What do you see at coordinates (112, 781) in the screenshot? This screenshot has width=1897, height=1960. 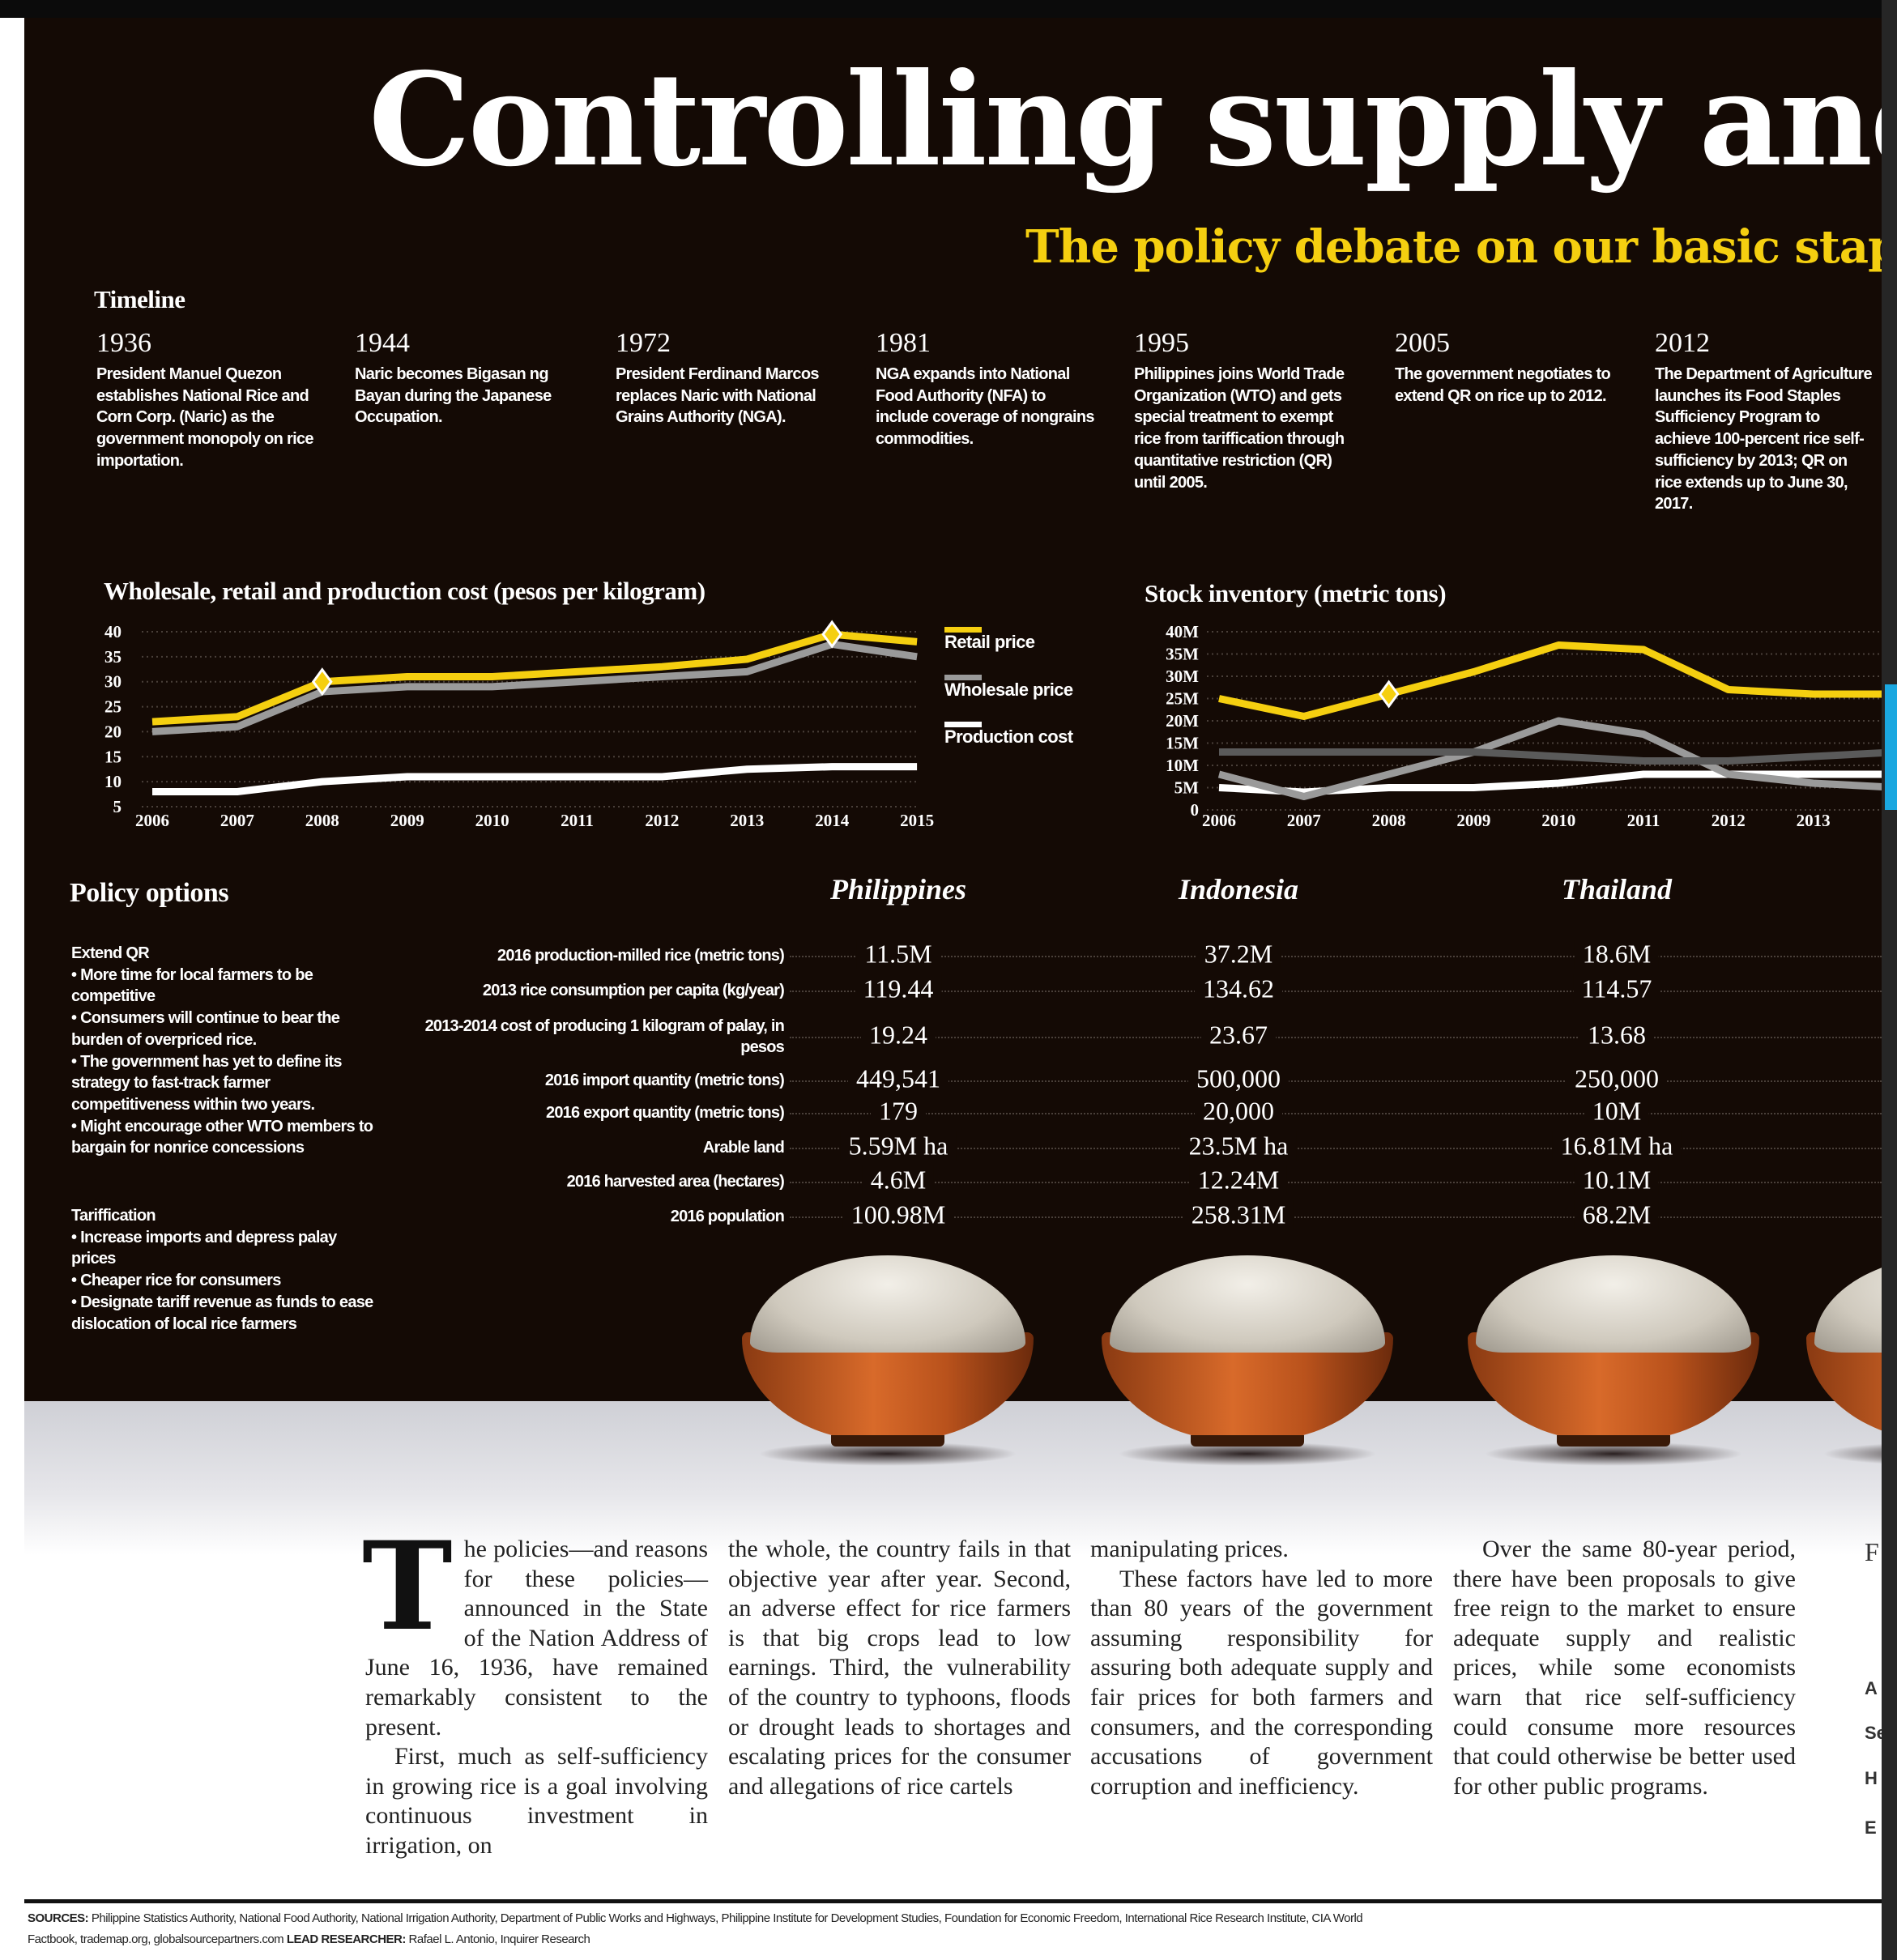 I see `y-tick-label: 10` at bounding box center [112, 781].